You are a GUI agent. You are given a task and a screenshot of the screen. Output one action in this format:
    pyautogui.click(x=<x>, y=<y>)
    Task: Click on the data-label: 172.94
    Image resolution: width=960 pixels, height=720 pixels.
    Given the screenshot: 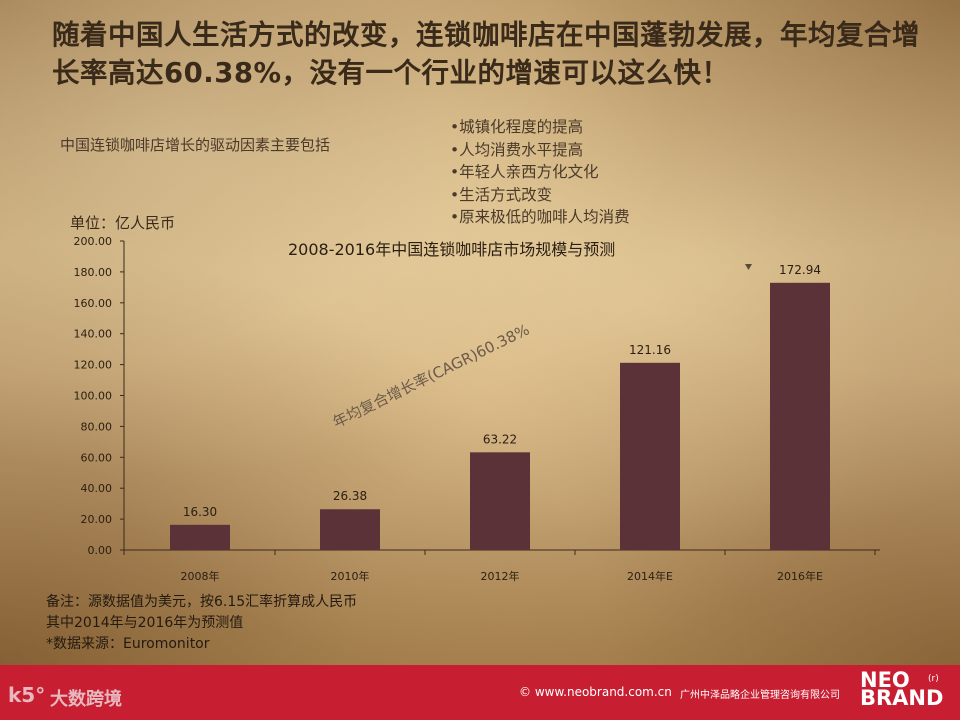 What is the action you would take?
    pyautogui.click(x=800, y=270)
    